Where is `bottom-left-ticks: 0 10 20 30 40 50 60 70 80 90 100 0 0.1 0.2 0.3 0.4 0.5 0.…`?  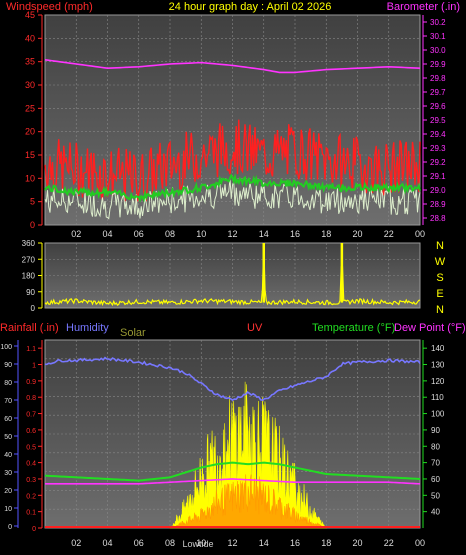
bottom-left-ticks: 0 10 20 30 40 50 60 70 80 90 100 0 0.1 0.2 0.3 0.4 0.5 0.… is located at coordinates (21, 436).